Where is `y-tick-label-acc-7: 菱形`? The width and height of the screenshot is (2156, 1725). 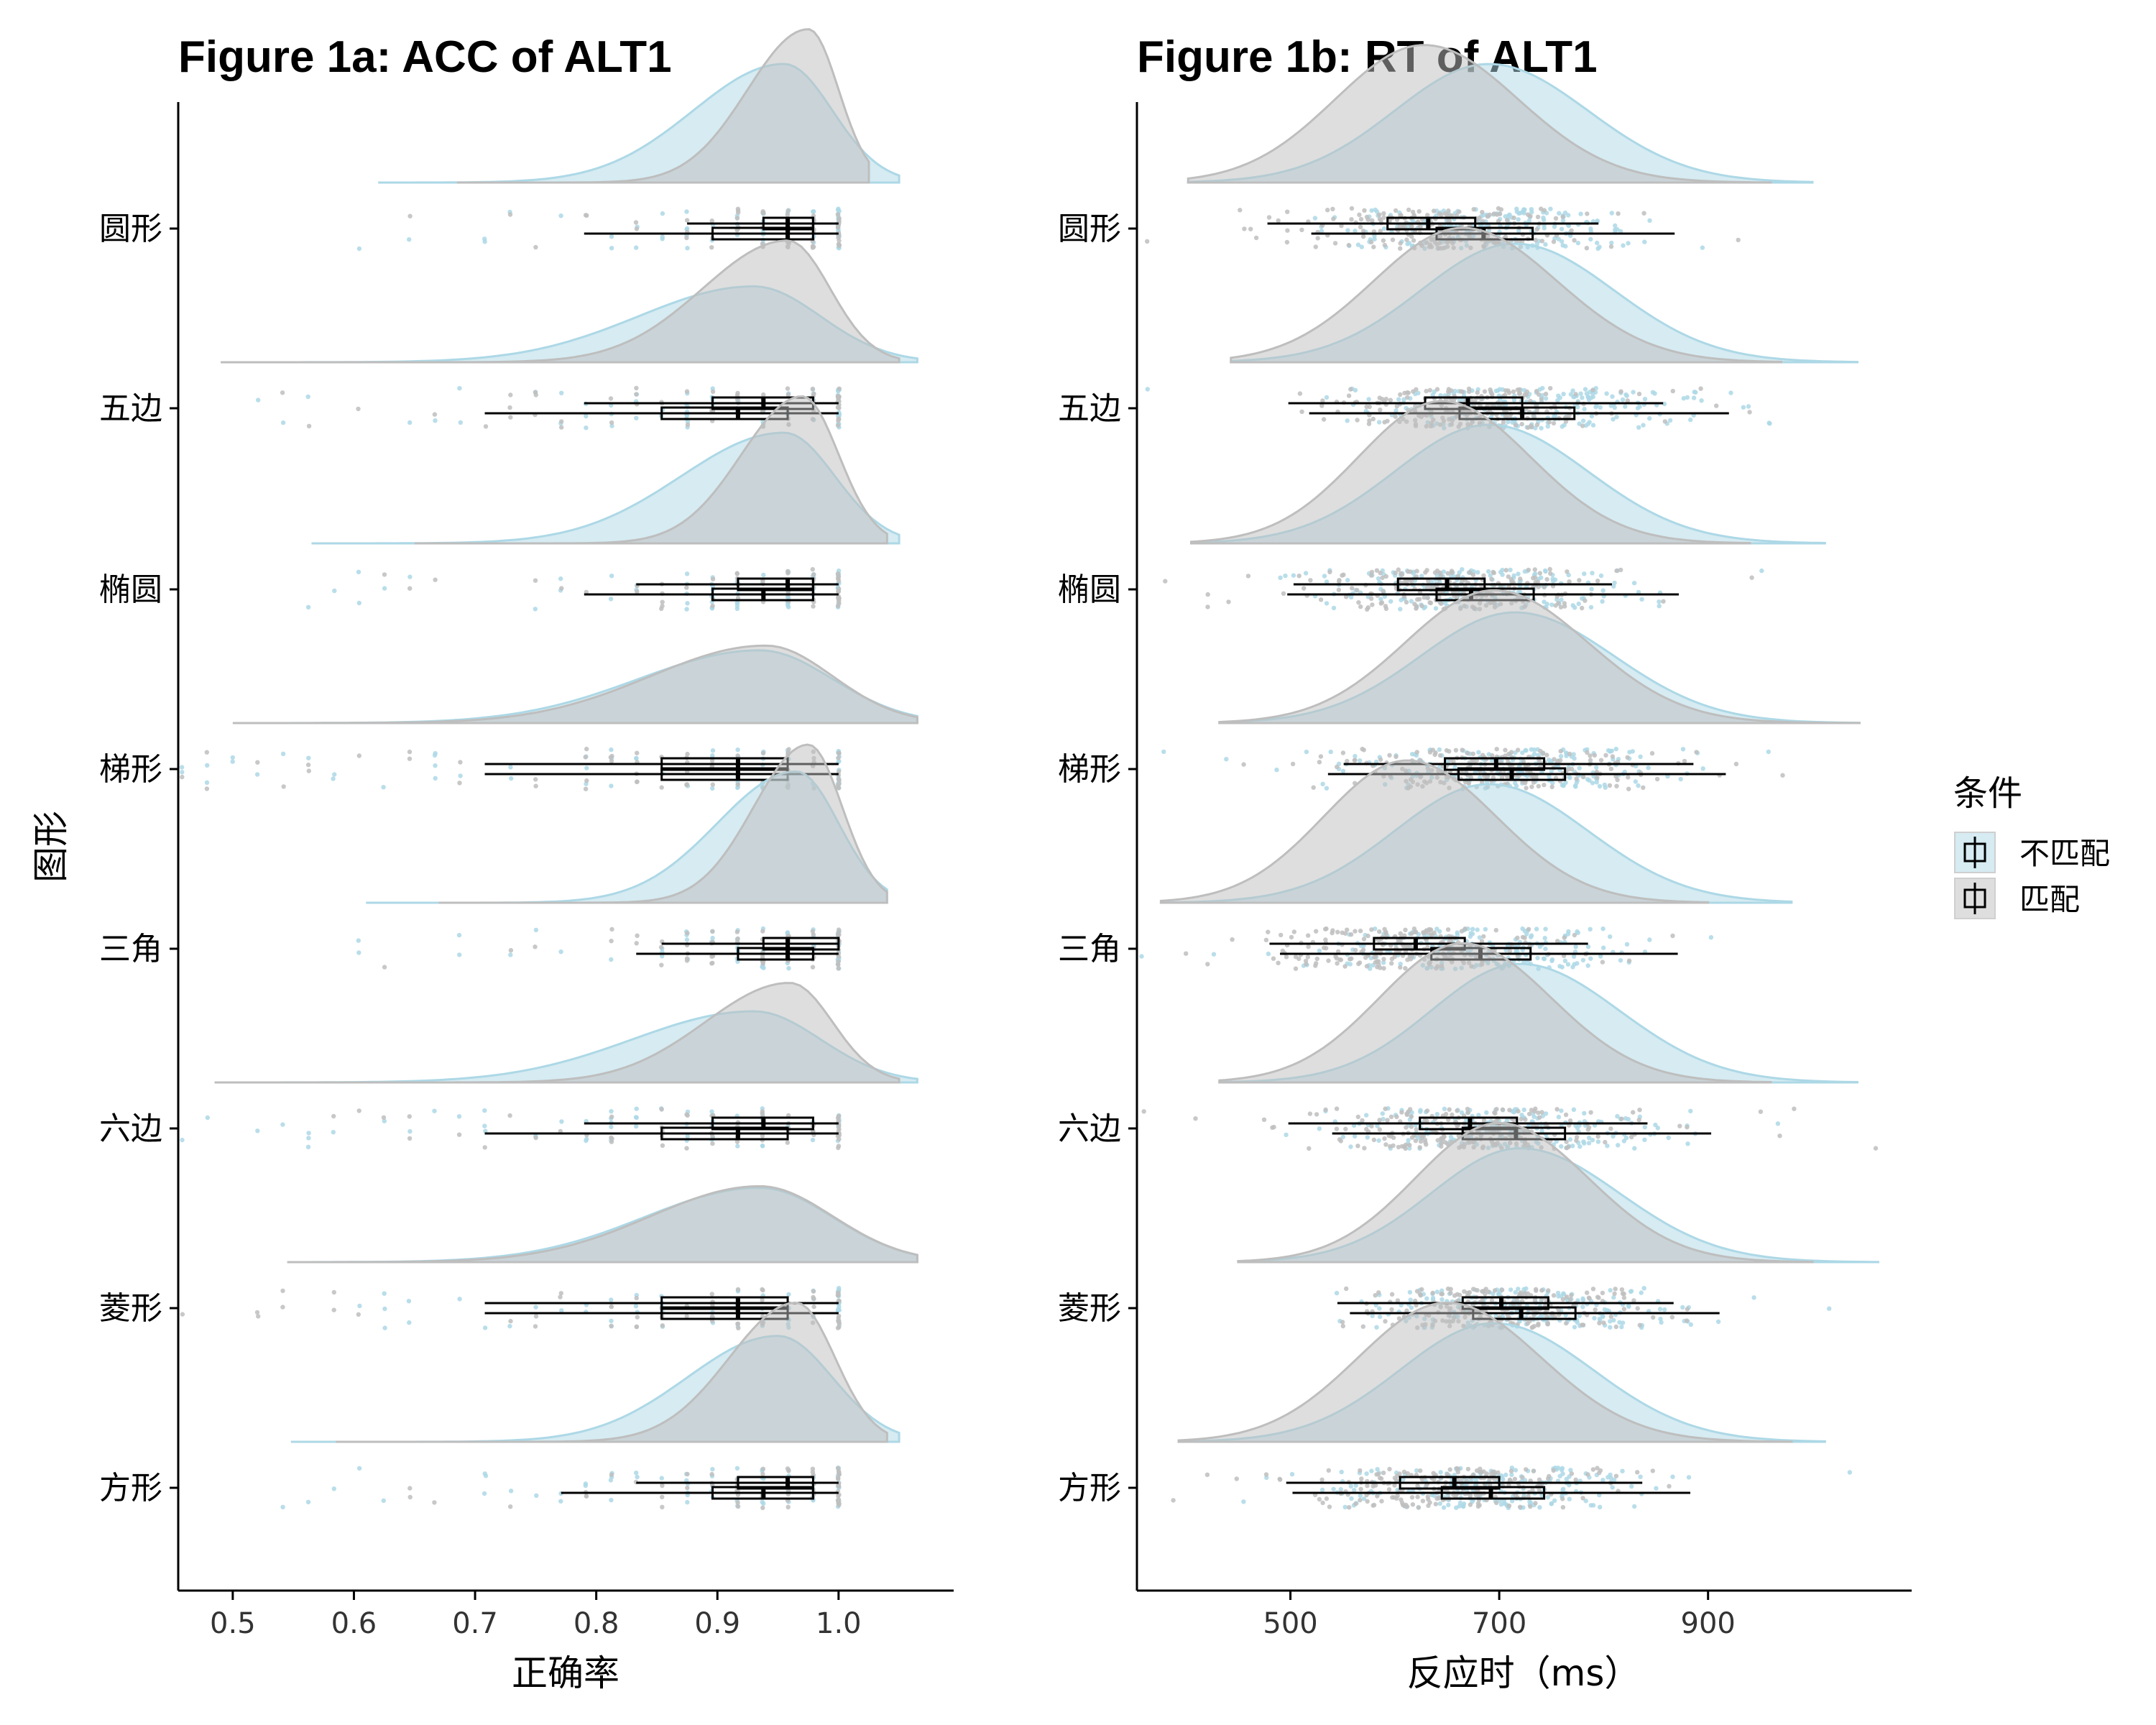
y-tick-label-acc-7: 菱形 is located at coordinates (130, 1308).